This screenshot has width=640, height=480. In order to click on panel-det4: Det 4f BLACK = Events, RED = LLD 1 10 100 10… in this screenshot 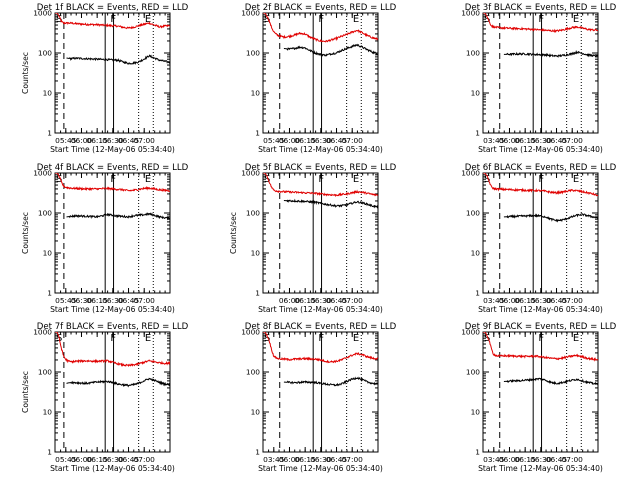, I will do `click(105, 238)`.